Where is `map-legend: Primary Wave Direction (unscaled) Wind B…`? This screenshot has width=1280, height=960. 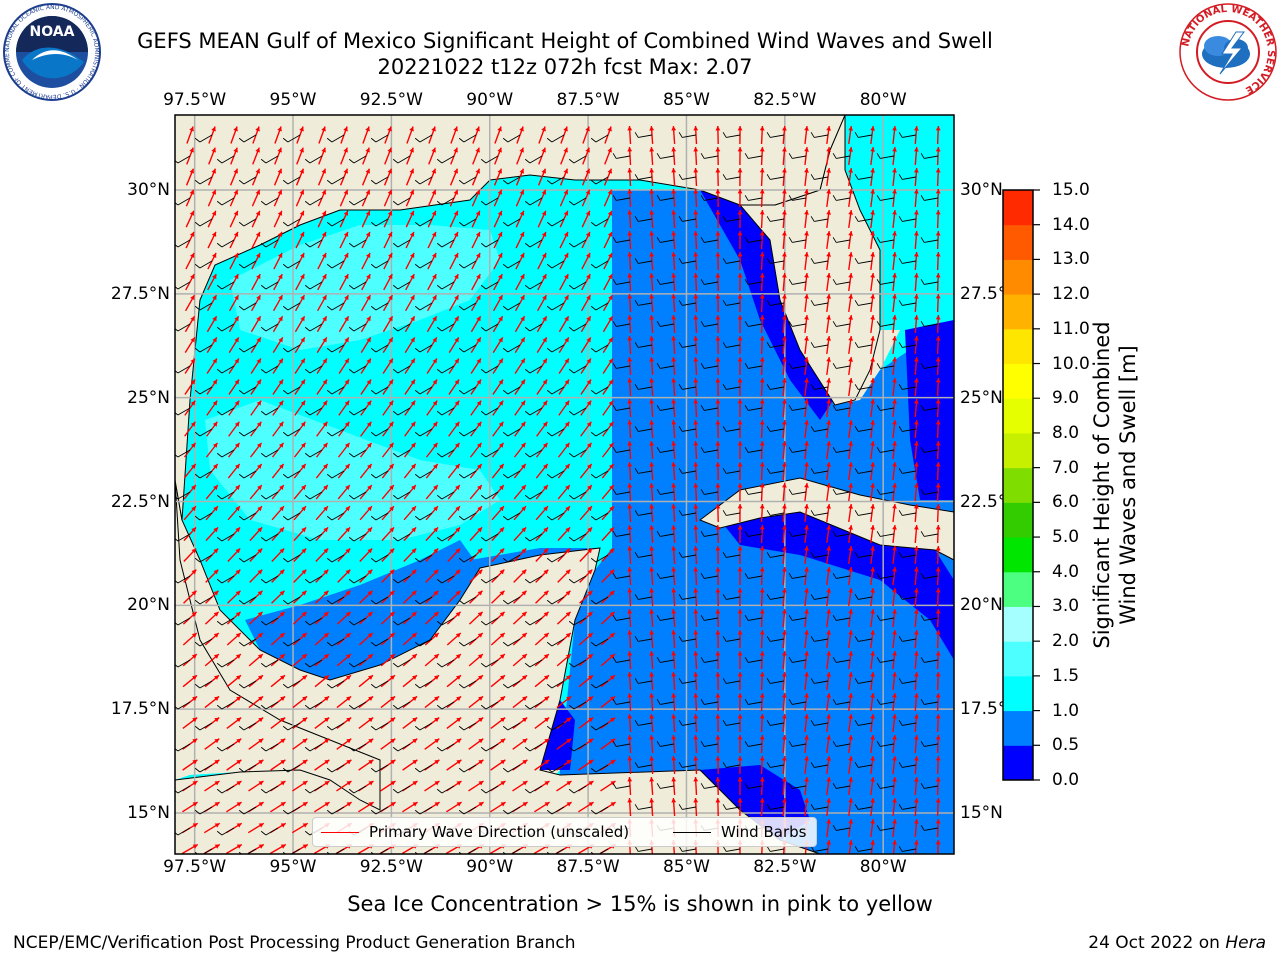 map-legend: Primary Wave Direction (unscaled) Wind B… is located at coordinates (564, 832).